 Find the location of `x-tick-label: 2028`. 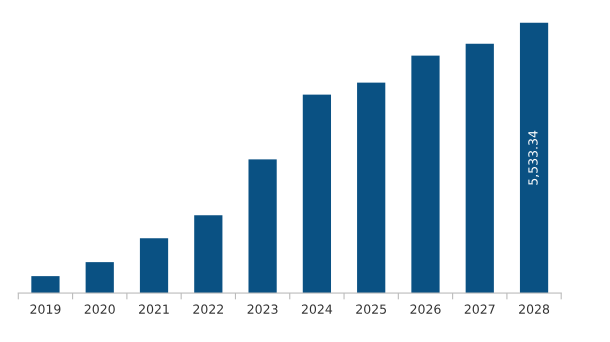

x-tick-label: 2028 is located at coordinates (534, 309).